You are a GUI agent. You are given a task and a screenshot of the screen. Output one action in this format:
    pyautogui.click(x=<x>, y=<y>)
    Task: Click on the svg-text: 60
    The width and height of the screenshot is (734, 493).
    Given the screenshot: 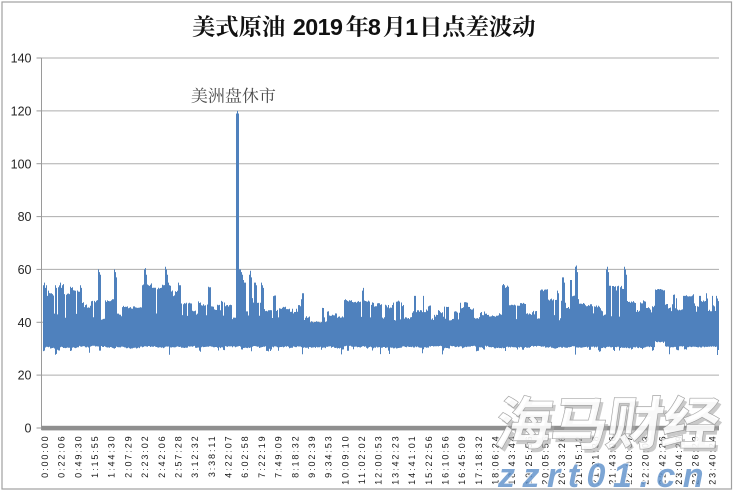 What is the action you would take?
    pyautogui.click(x=25, y=270)
    